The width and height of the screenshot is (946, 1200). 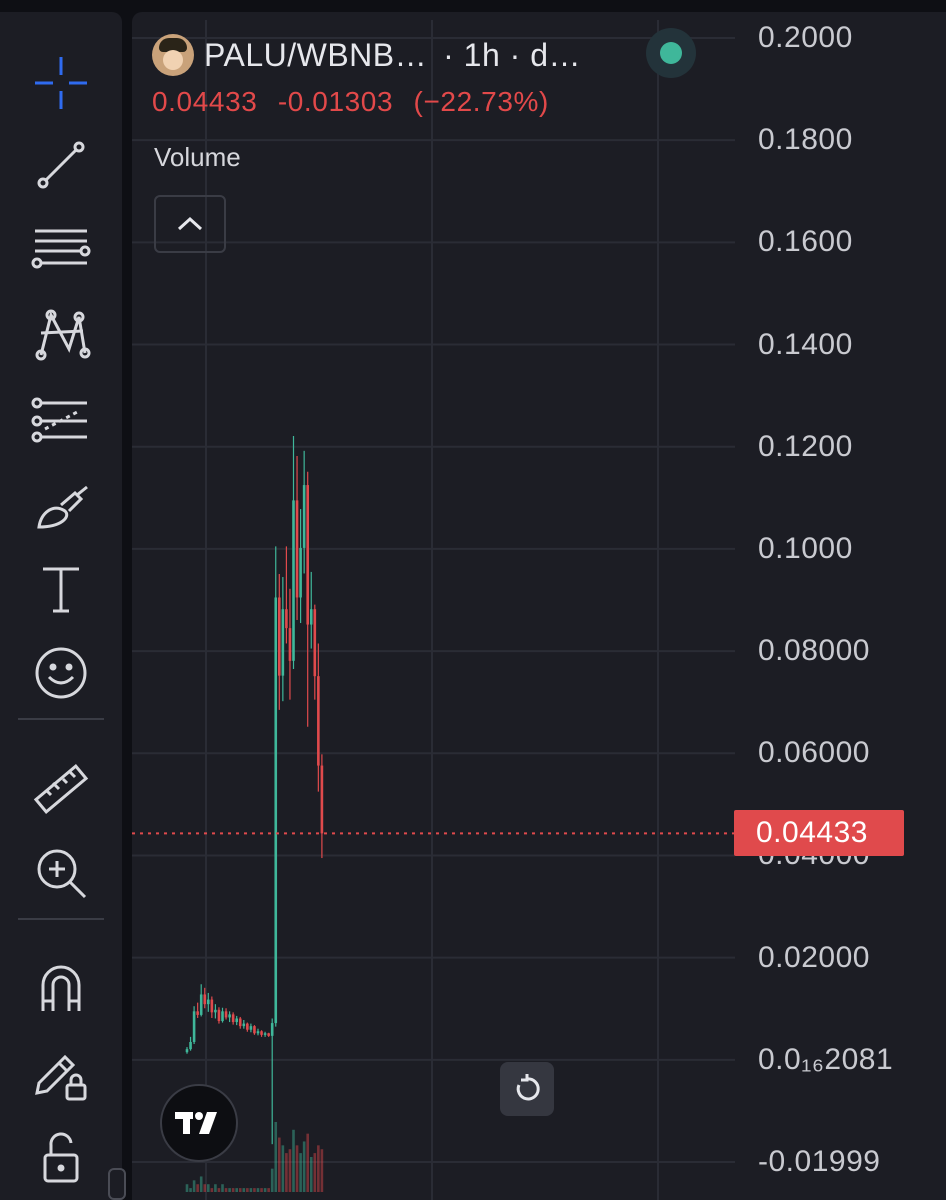 What do you see at coordinates (117, 1184) in the screenshot?
I see `toolbar-scroll-handle` at bounding box center [117, 1184].